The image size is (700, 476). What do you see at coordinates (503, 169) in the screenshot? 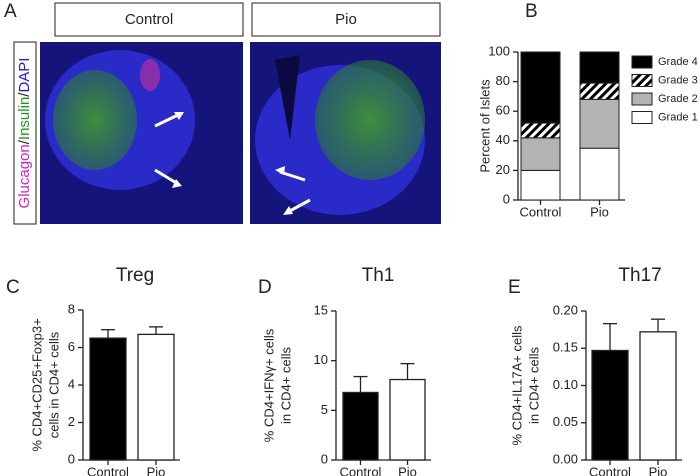
I see `y-tick-label: 20` at bounding box center [503, 169].